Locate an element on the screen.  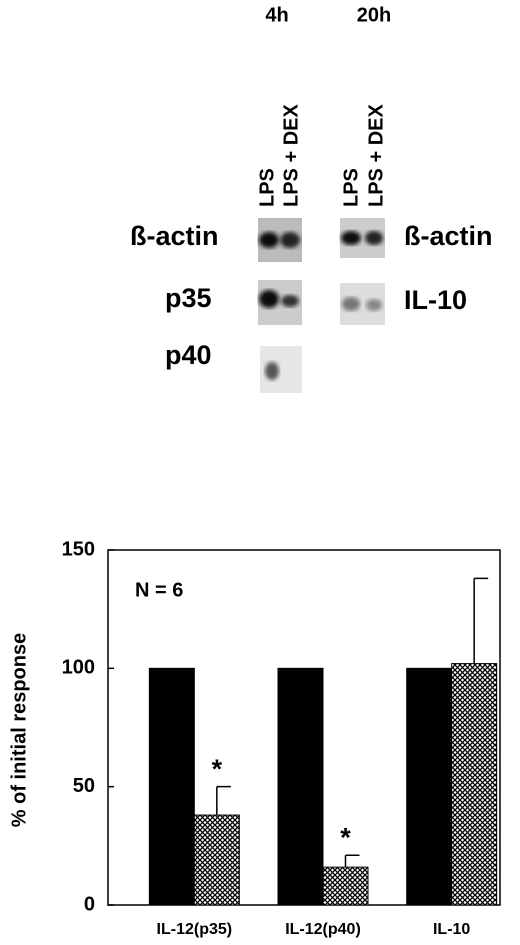
y-tick-label: 150 is located at coordinates (78, 549).